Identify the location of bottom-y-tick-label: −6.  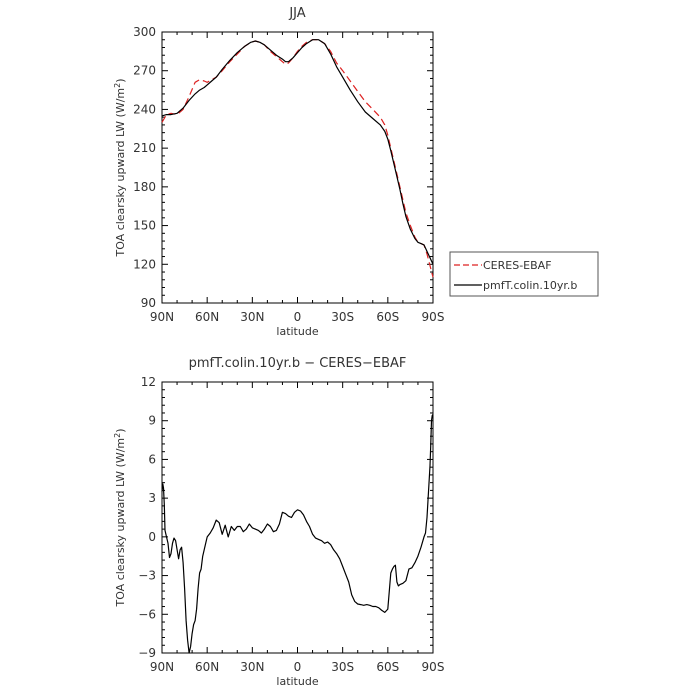
(147, 614).